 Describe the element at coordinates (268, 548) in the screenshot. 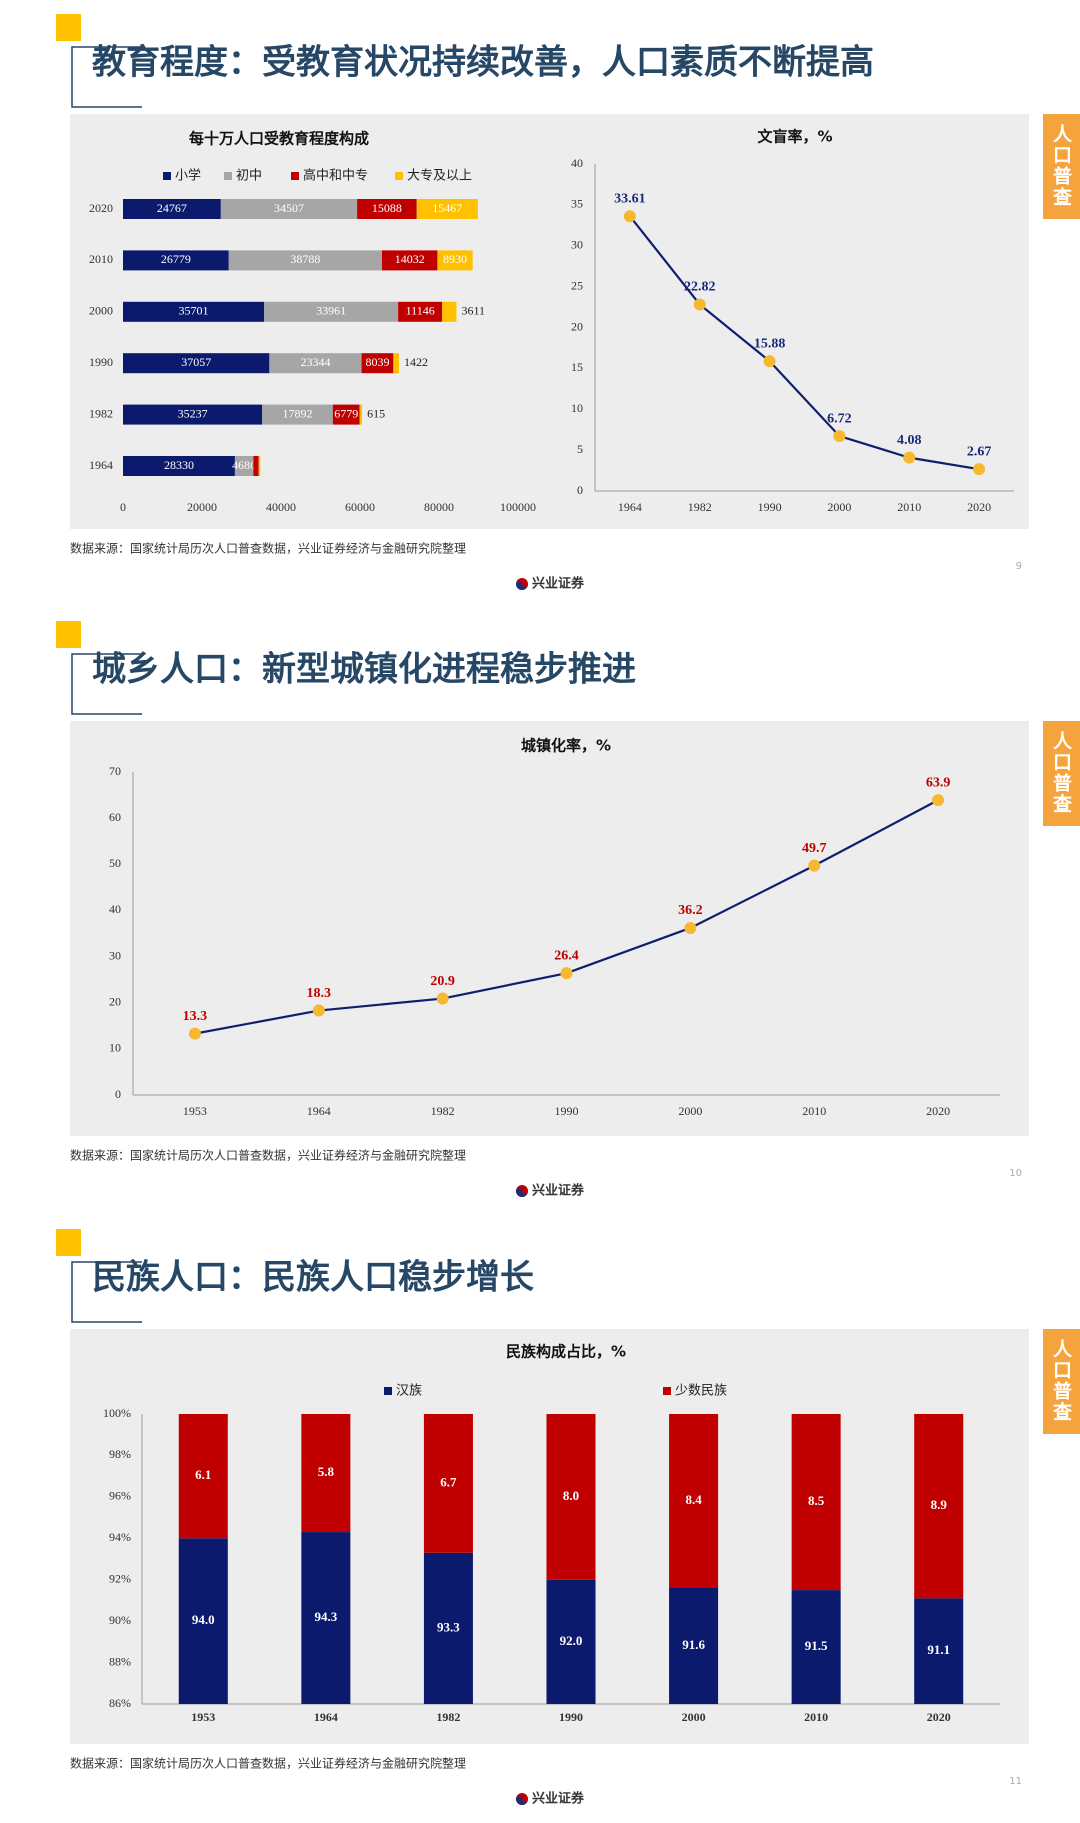

I see `source-note: 数据来源：国家统计局历次人口普查数据，兴业证券经济与金融研究院整理` at that location.